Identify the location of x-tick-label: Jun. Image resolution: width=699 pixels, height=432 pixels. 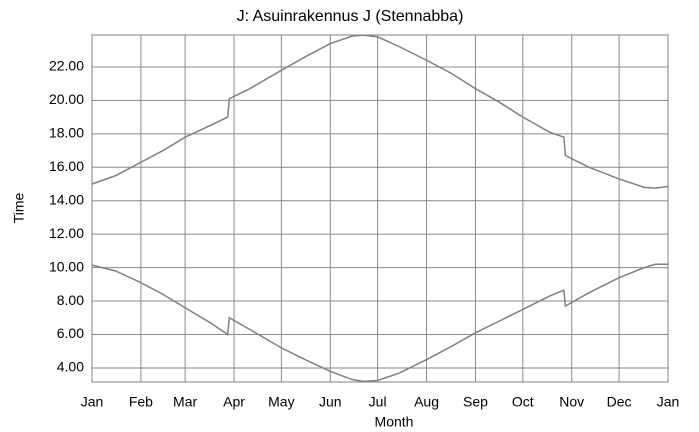
(330, 402).